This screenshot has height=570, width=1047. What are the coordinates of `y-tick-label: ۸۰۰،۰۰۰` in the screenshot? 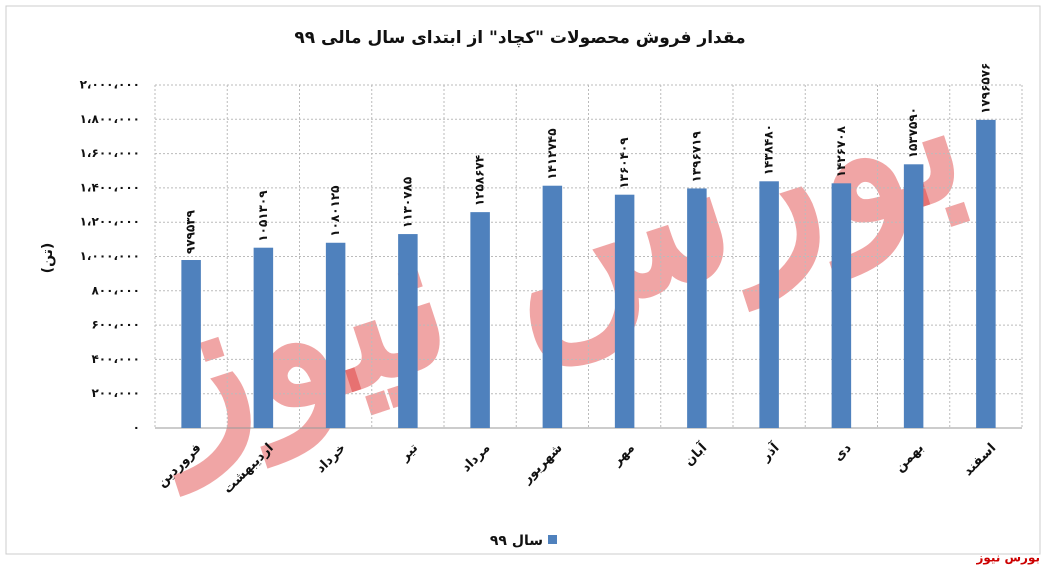 It's located at (115, 290).